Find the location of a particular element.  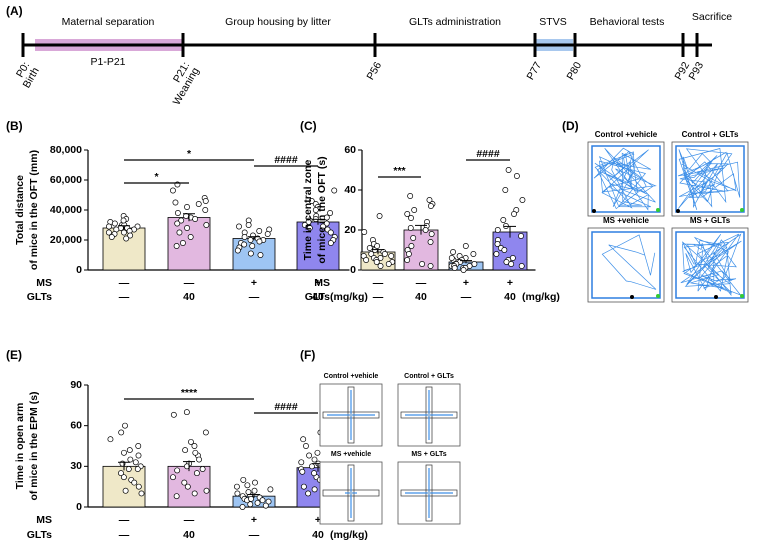

y-tick-label: 90 is located at coordinates (76, 385).